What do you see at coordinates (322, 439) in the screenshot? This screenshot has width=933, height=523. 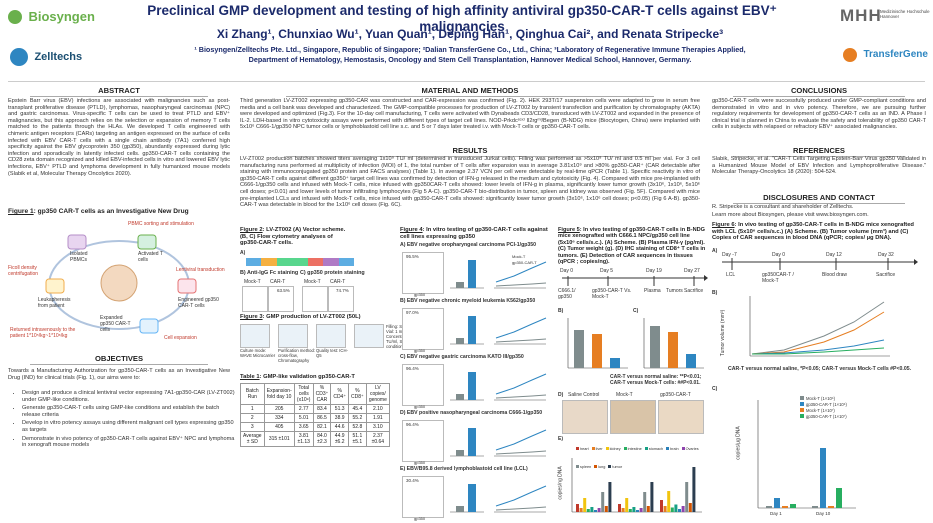 I see `table-cell: 84.0 ±2.3` at bounding box center [322, 439].